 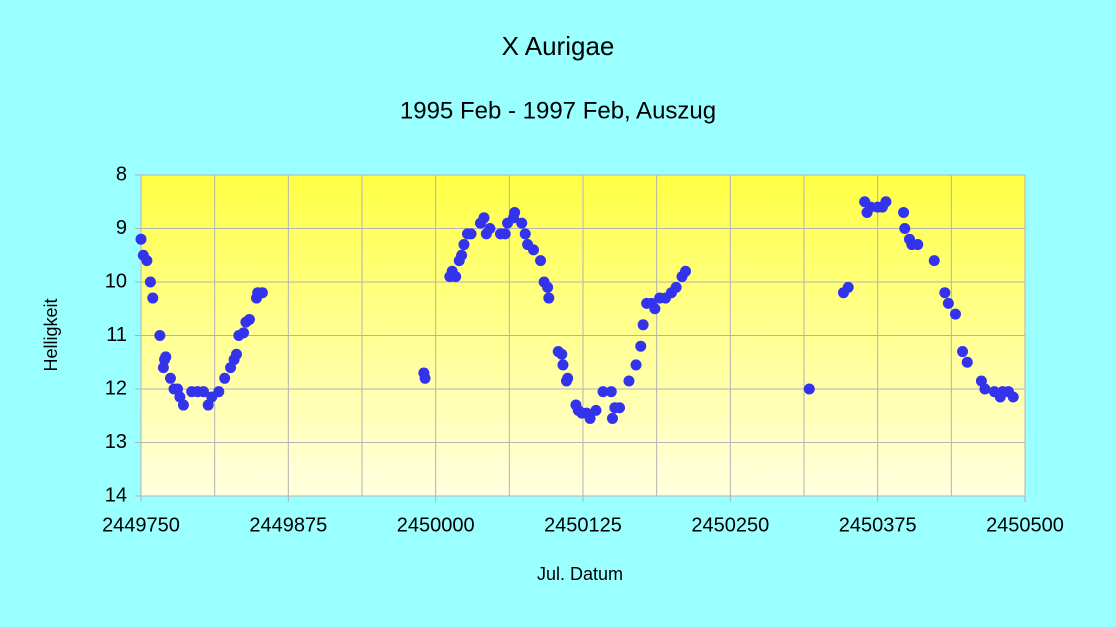 I want to click on y-axis-label: Helligkeit, so click(x=51, y=334).